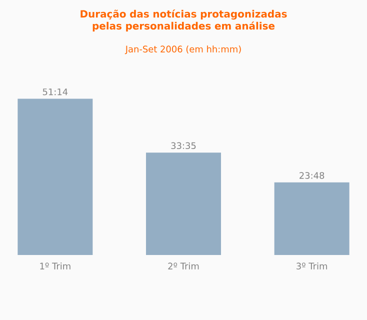 The width and height of the screenshot is (367, 320). What do you see at coordinates (183, 266) in the screenshot?
I see `x-tick-label: 2º Trim` at bounding box center [183, 266].